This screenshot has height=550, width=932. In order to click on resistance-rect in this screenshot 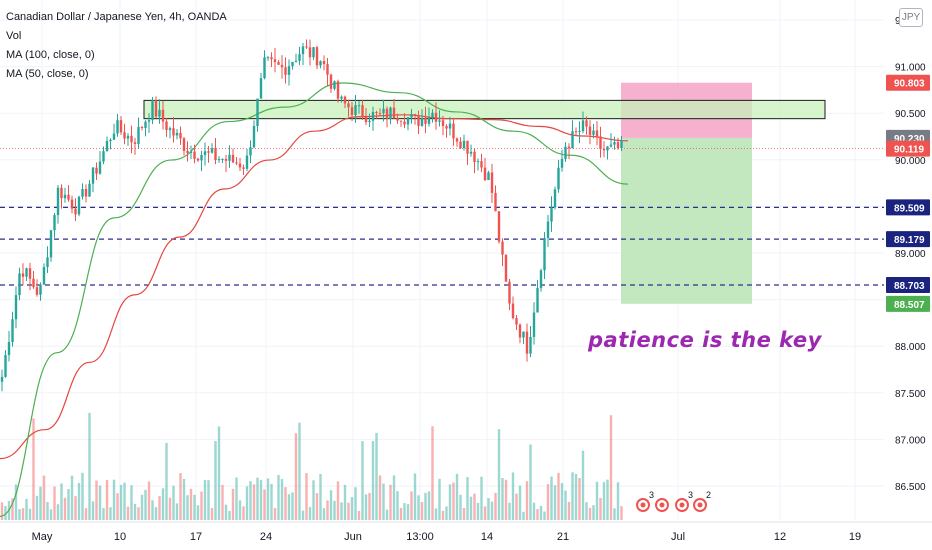, I will do `click(484, 109)`.